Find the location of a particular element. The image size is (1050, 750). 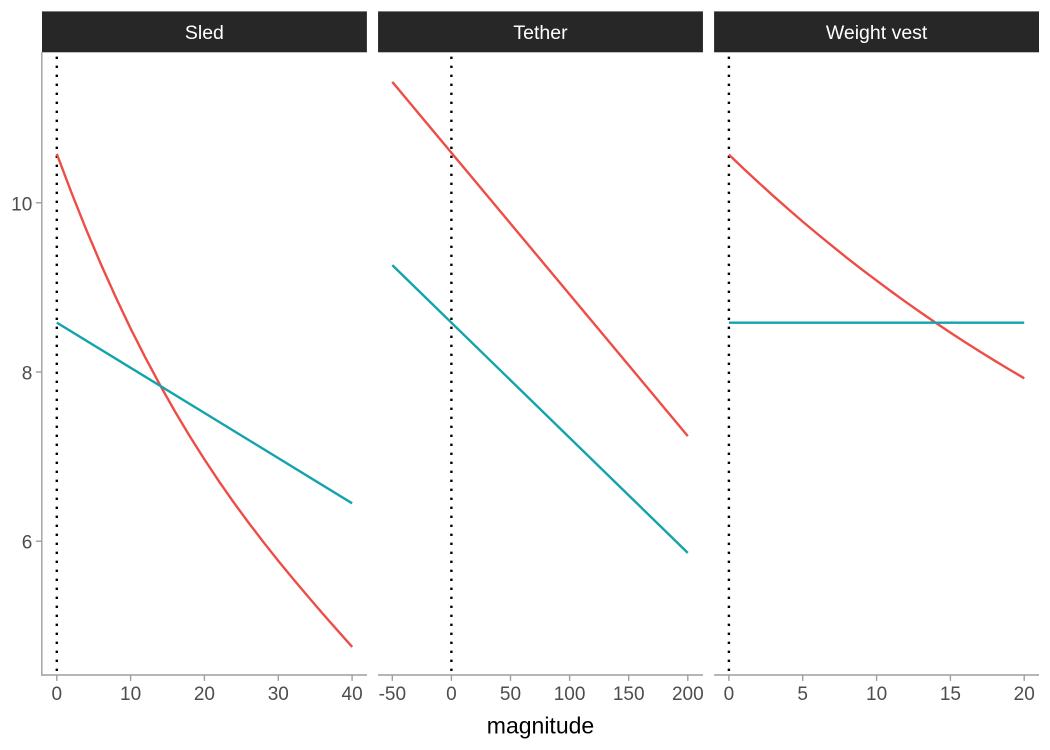

svg-text: 40 is located at coordinates (352, 694).